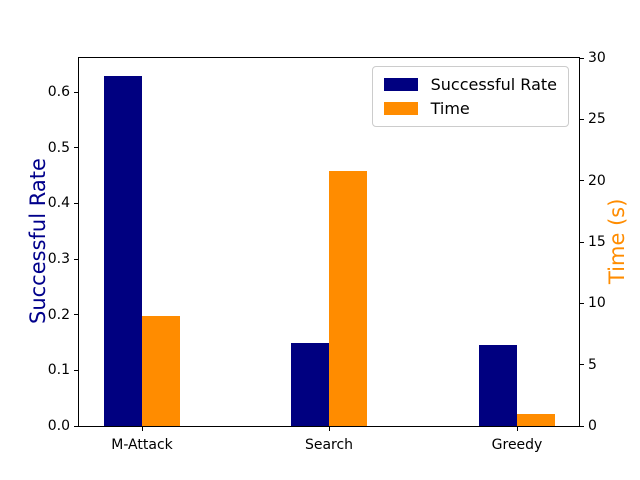 This screenshot has height=480, width=640. What do you see at coordinates (58, 203) in the screenshot?
I see `y-axis-left-tick-label: 0.4` at bounding box center [58, 203].